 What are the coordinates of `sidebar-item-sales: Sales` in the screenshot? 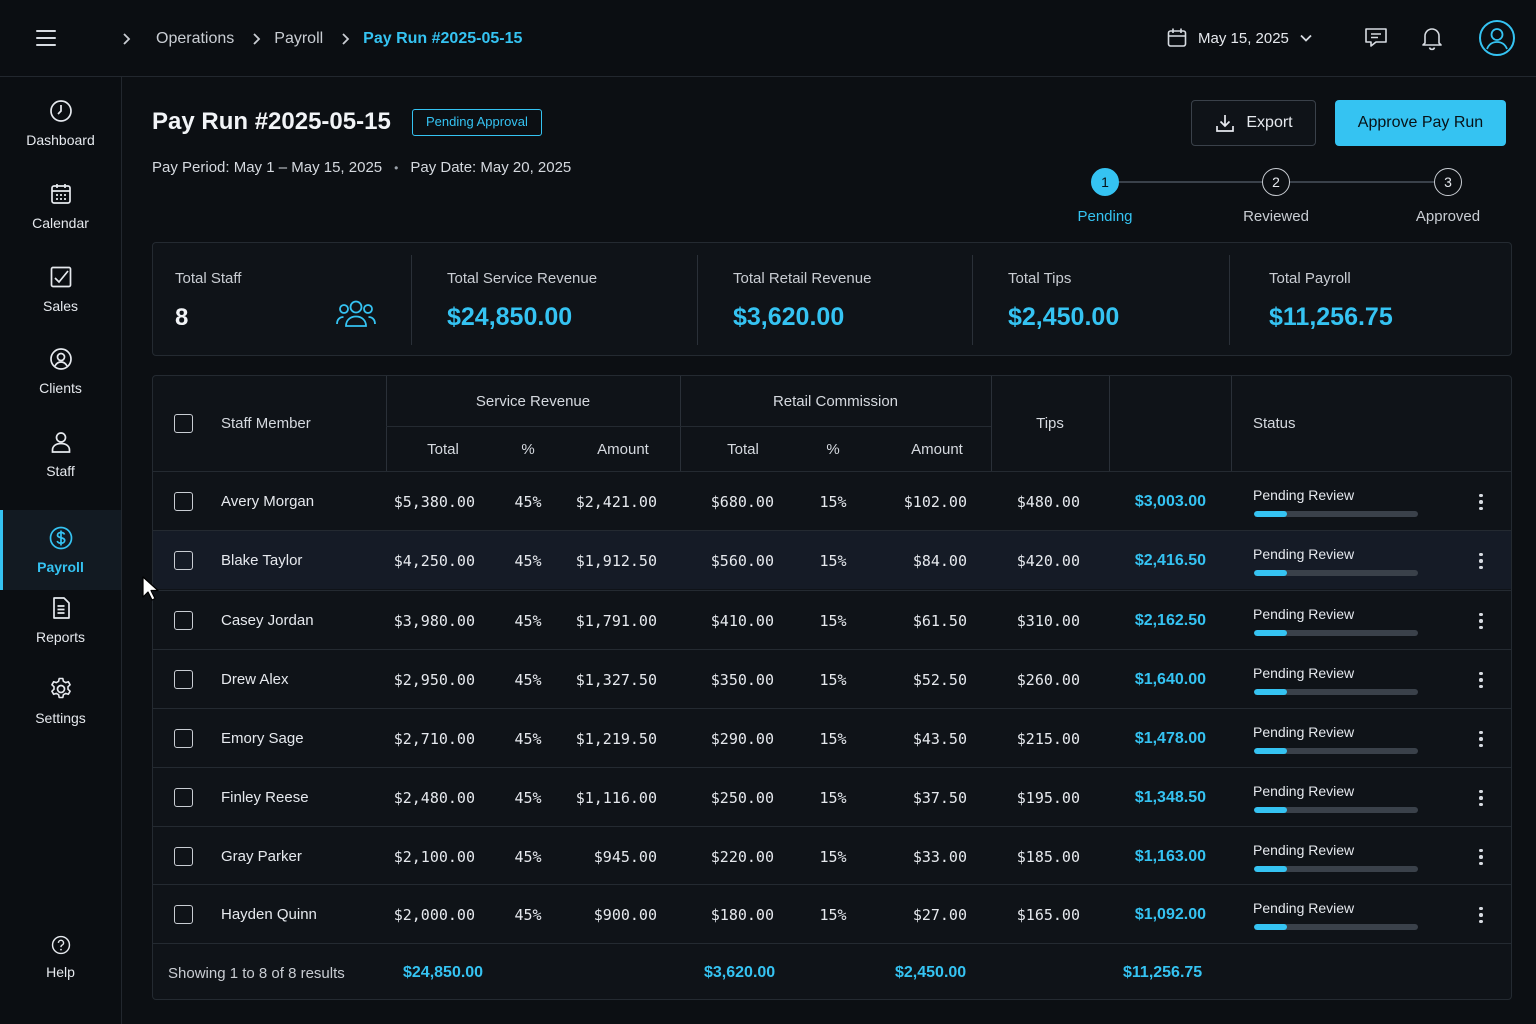 It's located at (60, 289).